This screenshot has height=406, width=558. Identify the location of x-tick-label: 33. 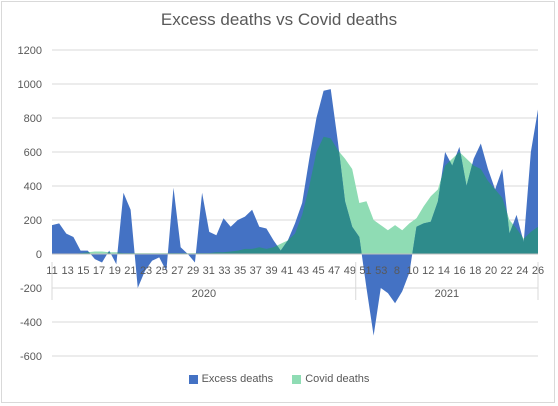
(224, 271).